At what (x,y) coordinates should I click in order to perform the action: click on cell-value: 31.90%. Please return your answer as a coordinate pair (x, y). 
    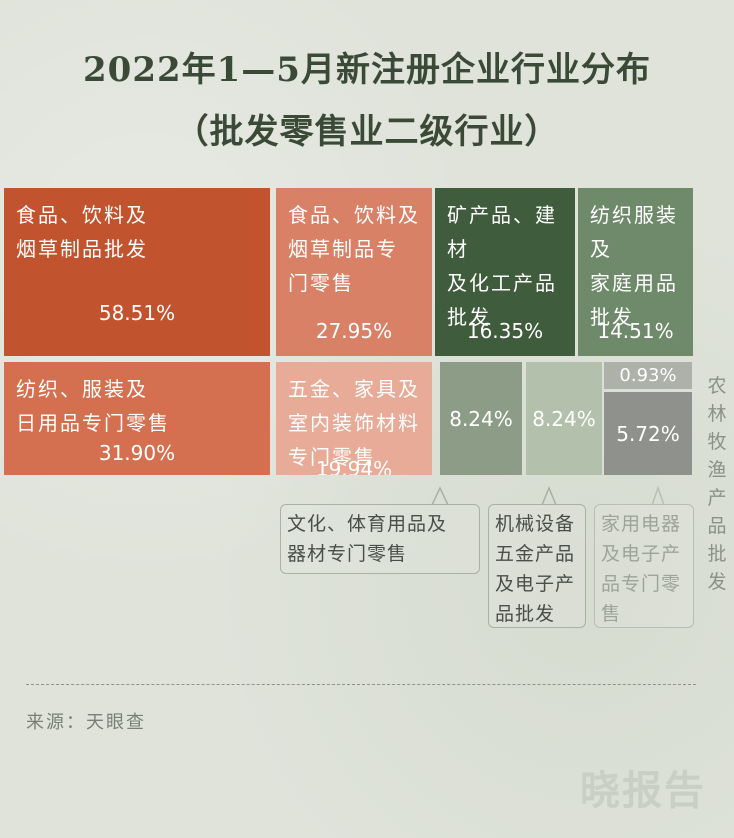
    Looking at the image, I should click on (137, 453).